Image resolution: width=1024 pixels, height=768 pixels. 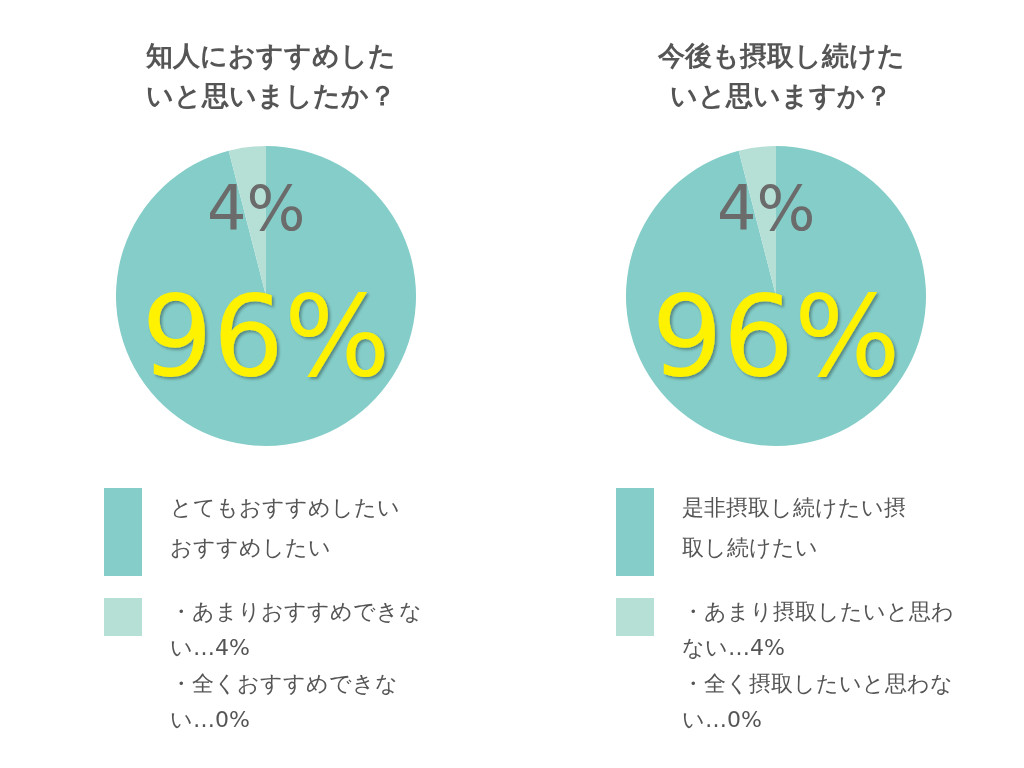 What do you see at coordinates (794, 528) in the screenshot?
I see `slice-label: 是非摂取し続けたい摂取し続けたい` at bounding box center [794, 528].